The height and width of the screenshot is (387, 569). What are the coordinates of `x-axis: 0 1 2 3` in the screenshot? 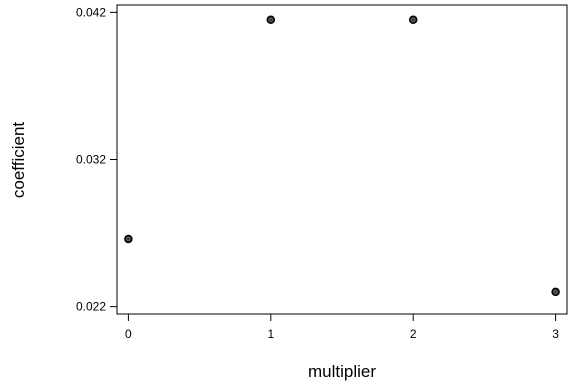 It's located at (342, 327).